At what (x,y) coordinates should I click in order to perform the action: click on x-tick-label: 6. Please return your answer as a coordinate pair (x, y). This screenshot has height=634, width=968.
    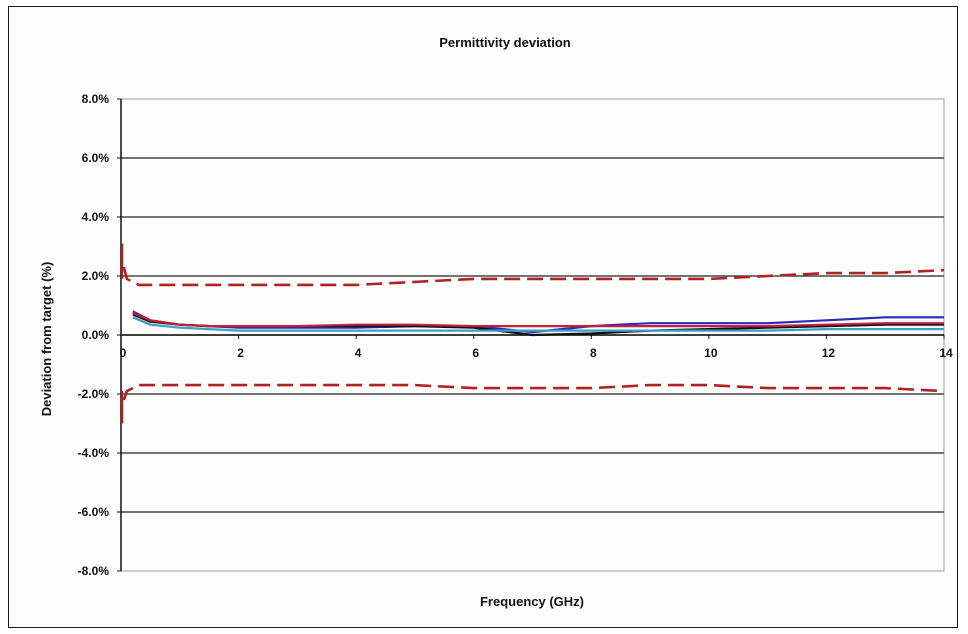
    Looking at the image, I should click on (475, 353).